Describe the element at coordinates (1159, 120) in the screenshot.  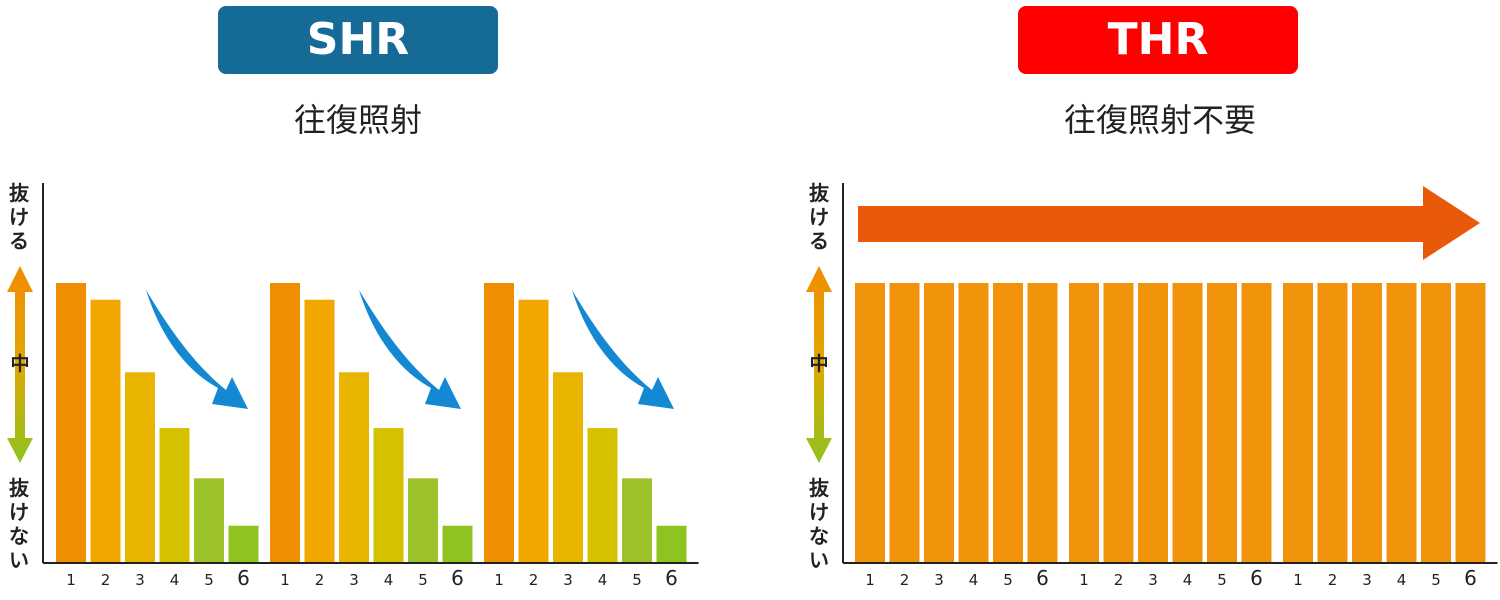
I see `thr-subtitle: 往復照射不要` at that location.